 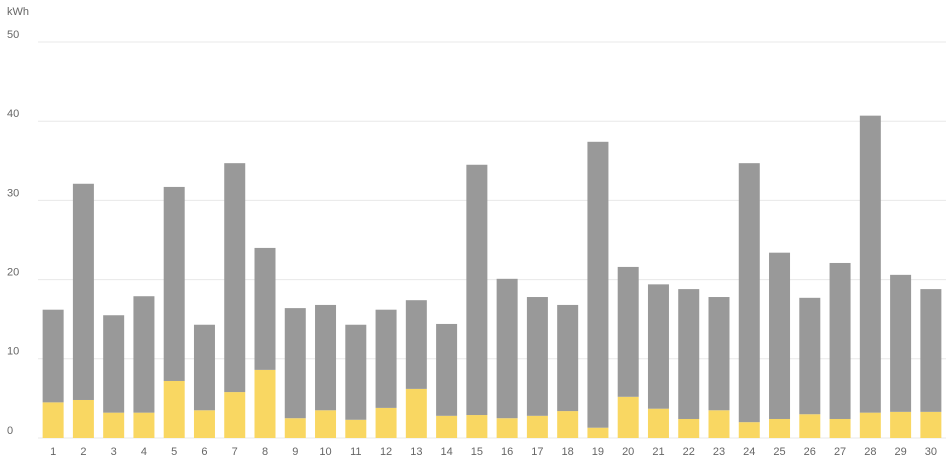 I want to click on x-tick-label: 28, so click(x=870, y=452).